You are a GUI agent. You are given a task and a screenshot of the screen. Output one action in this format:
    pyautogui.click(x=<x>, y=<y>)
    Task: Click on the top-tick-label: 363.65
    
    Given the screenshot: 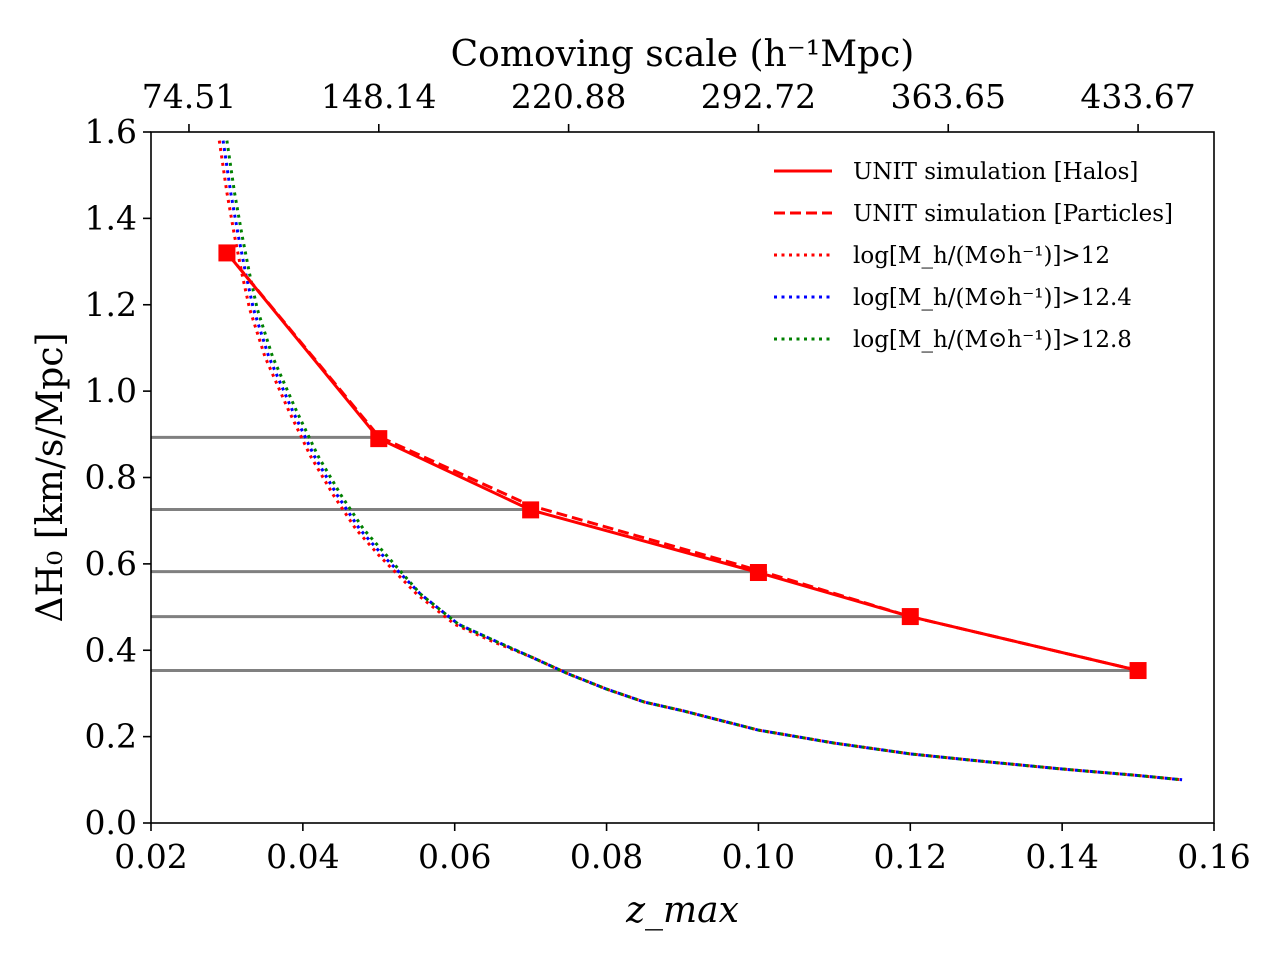 What is the action you would take?
    pyautogui.click(x=948, y=96)
    